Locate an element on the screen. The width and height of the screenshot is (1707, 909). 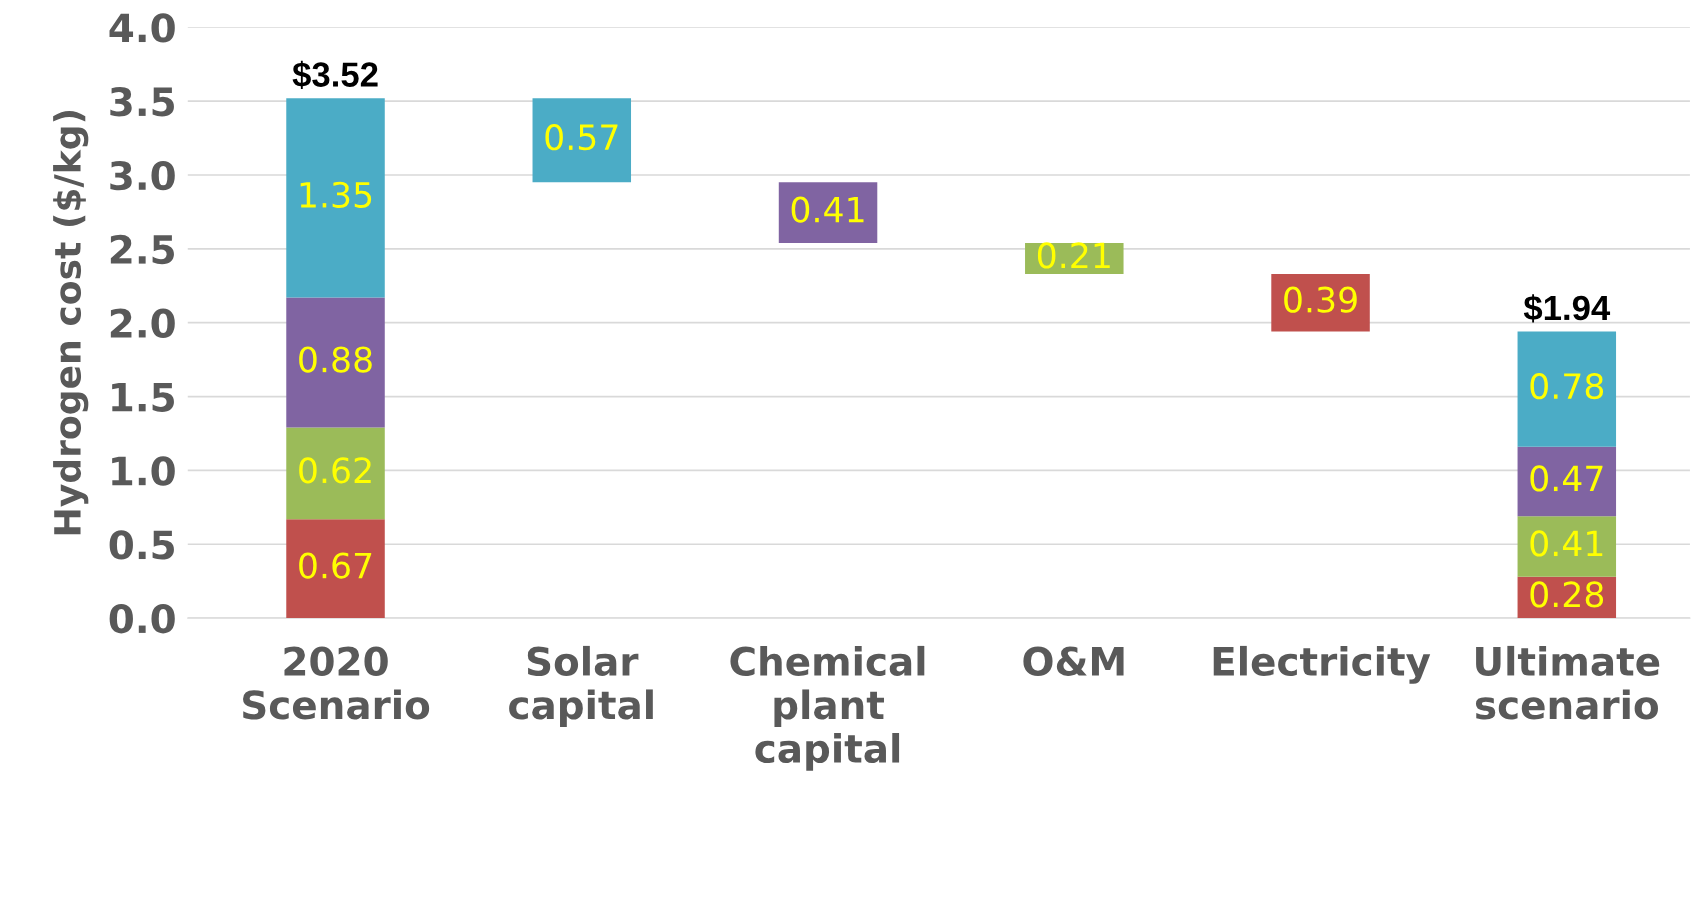
total-label: $3.52 is located at coordinates (335, 75).